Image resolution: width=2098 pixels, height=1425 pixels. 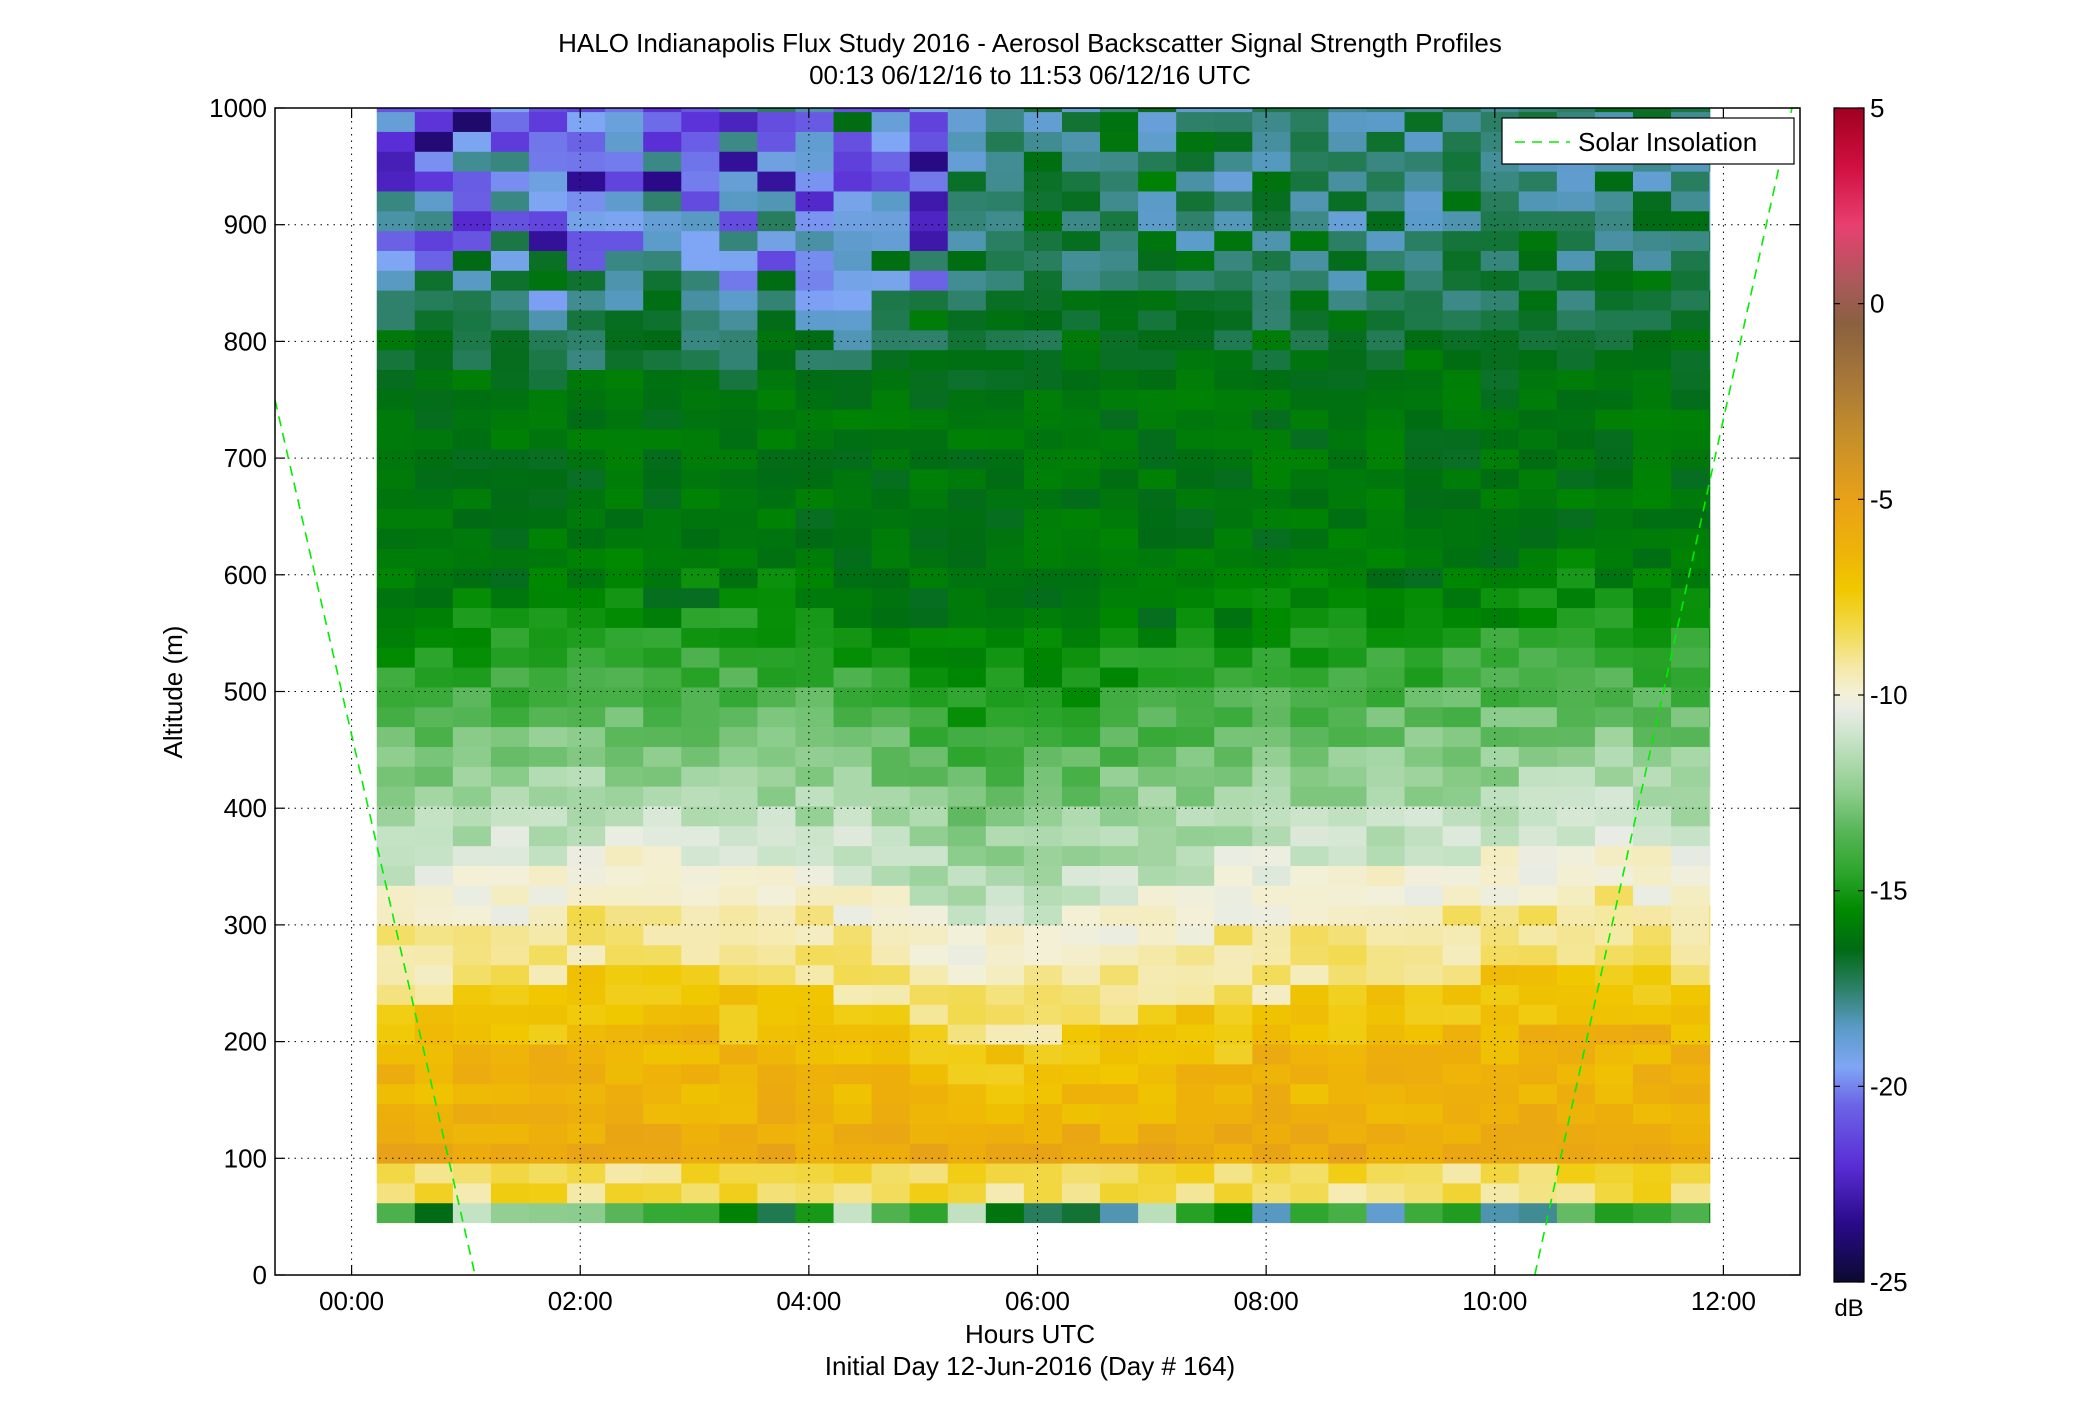 What do you see at coordinates (1648, 141) in the screenshot?
I see `legend: Solar Insolation` at bounding box center [1648, 141].